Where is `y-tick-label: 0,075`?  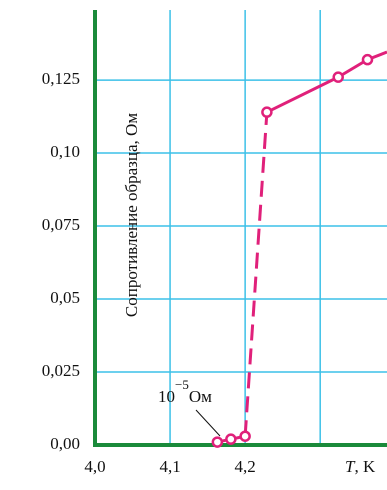
y-tick-label: 0,075 is located at coordinates (61, 224).